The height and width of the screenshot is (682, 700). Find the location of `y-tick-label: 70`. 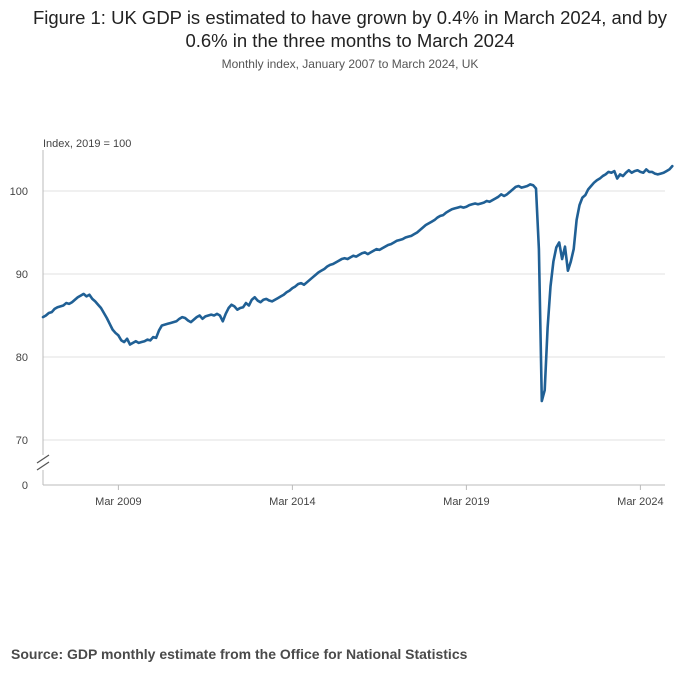

y-tick-label: 70 is located at coordinates (22, 441).